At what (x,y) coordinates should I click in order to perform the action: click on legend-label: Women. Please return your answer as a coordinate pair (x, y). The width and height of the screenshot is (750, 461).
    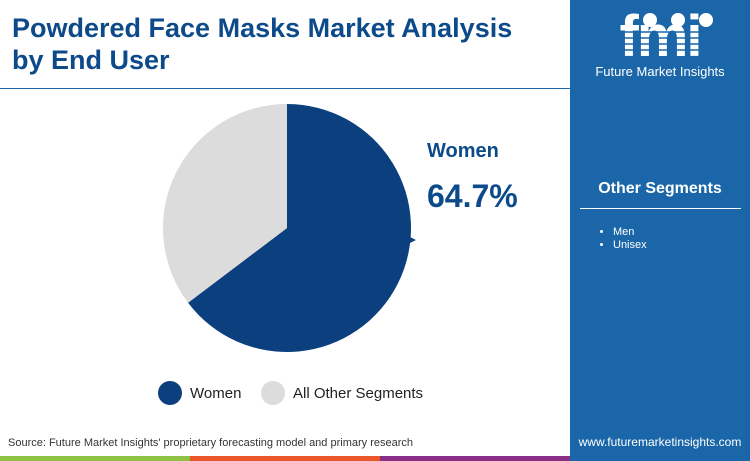
    Looking at the image, I should click on (216, 393).